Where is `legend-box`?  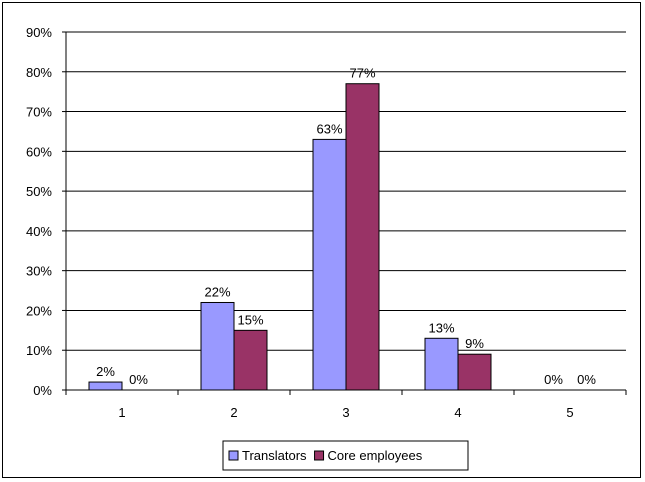 legend-box is located at coordinates (345, 455).